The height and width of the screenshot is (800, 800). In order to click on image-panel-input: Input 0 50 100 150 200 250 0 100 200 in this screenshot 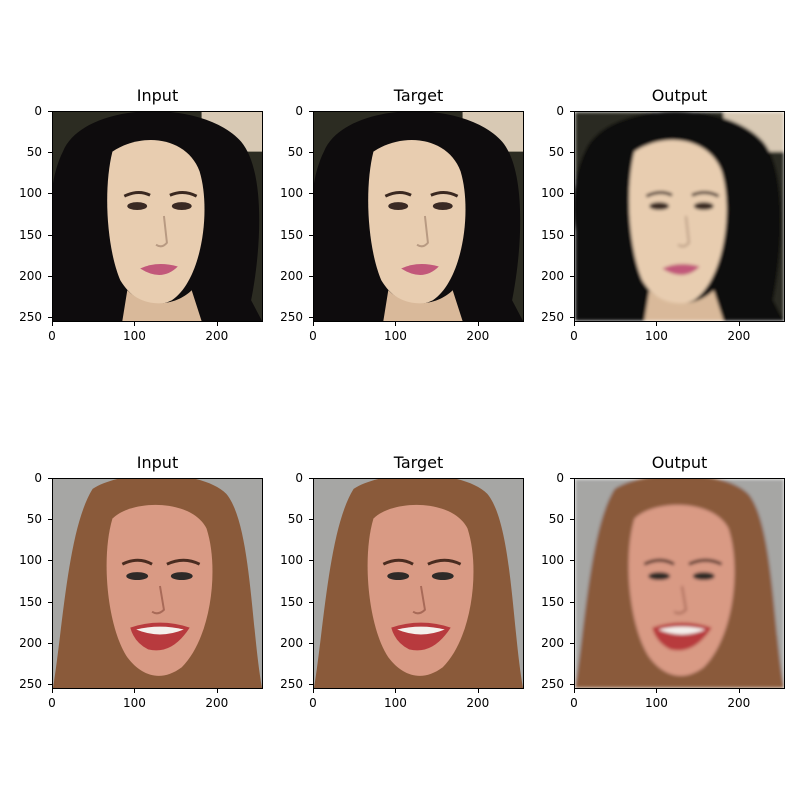, I will do `click(141, 581)`.